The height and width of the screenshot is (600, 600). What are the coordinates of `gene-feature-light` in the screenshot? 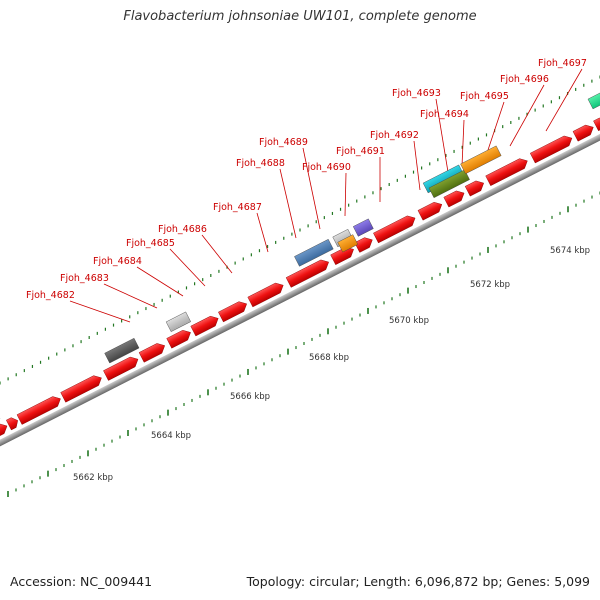 It's located at (178, 321).